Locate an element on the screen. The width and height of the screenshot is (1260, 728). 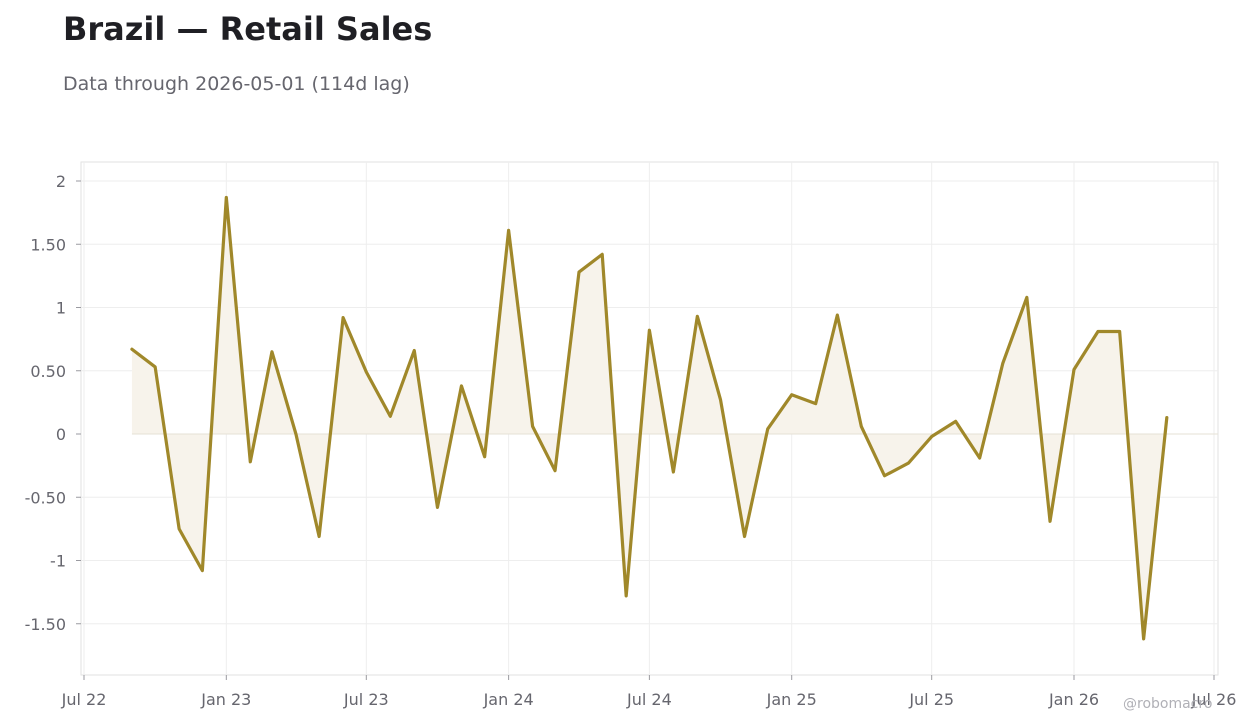
chart-subtitle: Data through 2026-05-01 (114d lag) is located at coordinates (236, 84).